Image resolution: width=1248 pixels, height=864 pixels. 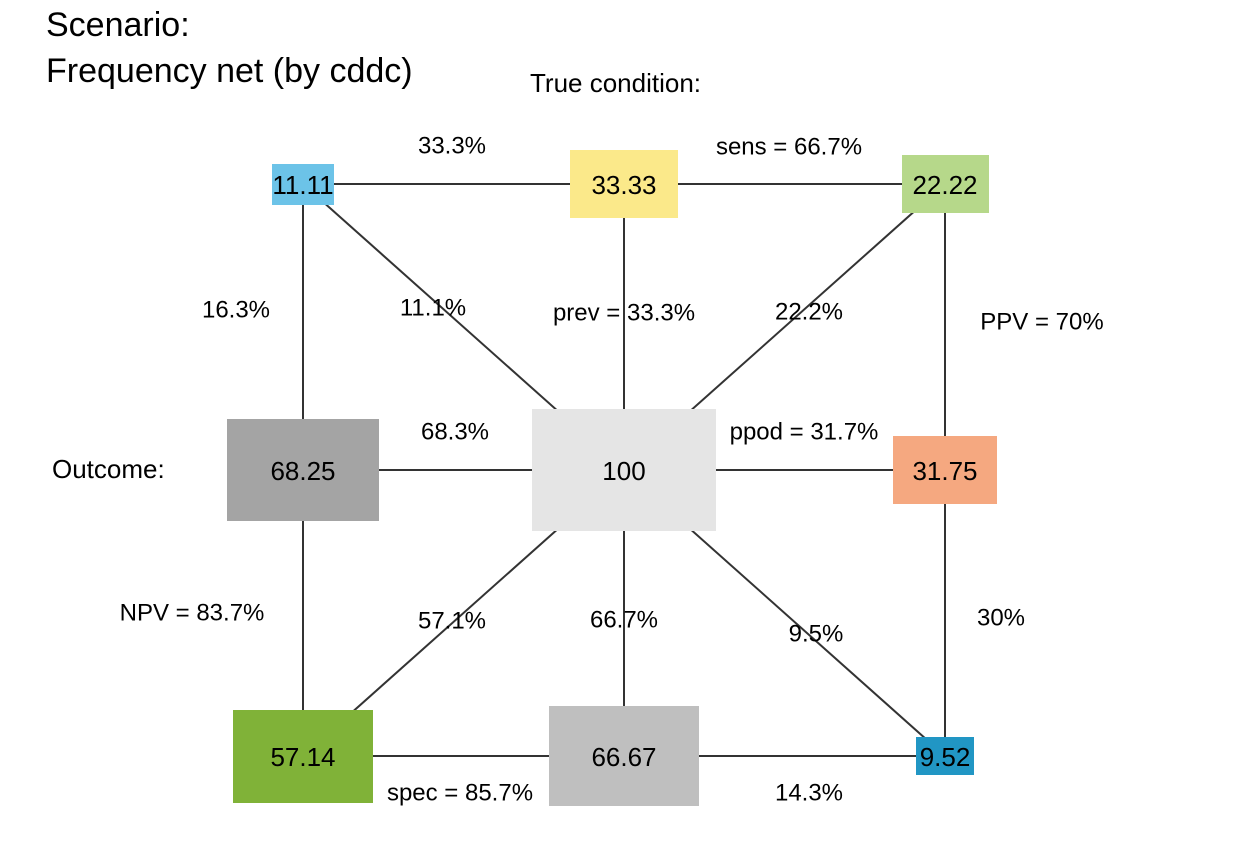 I want to click on node-hi-label: 11.11, so click(x=302, y=185).